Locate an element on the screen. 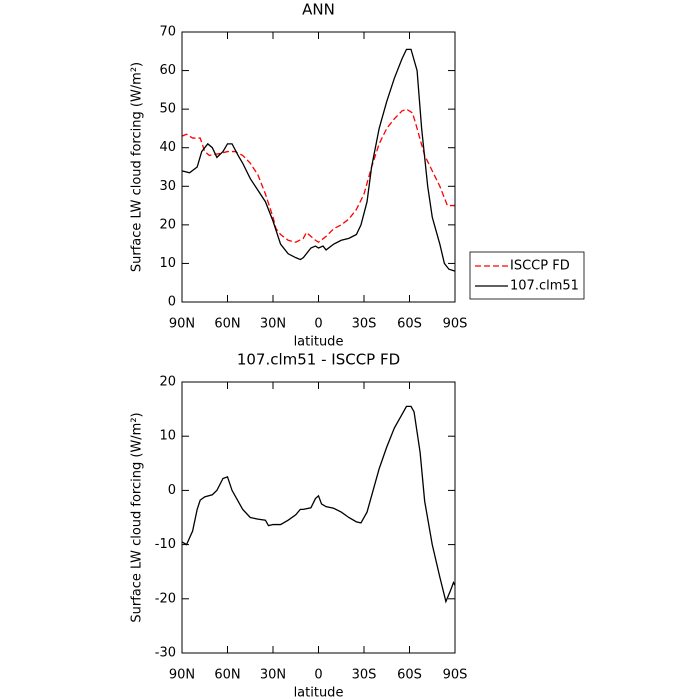 The width and height of the screenshot is (700, 700). y-tick-label: 70 is located at coordinates (167, 32).